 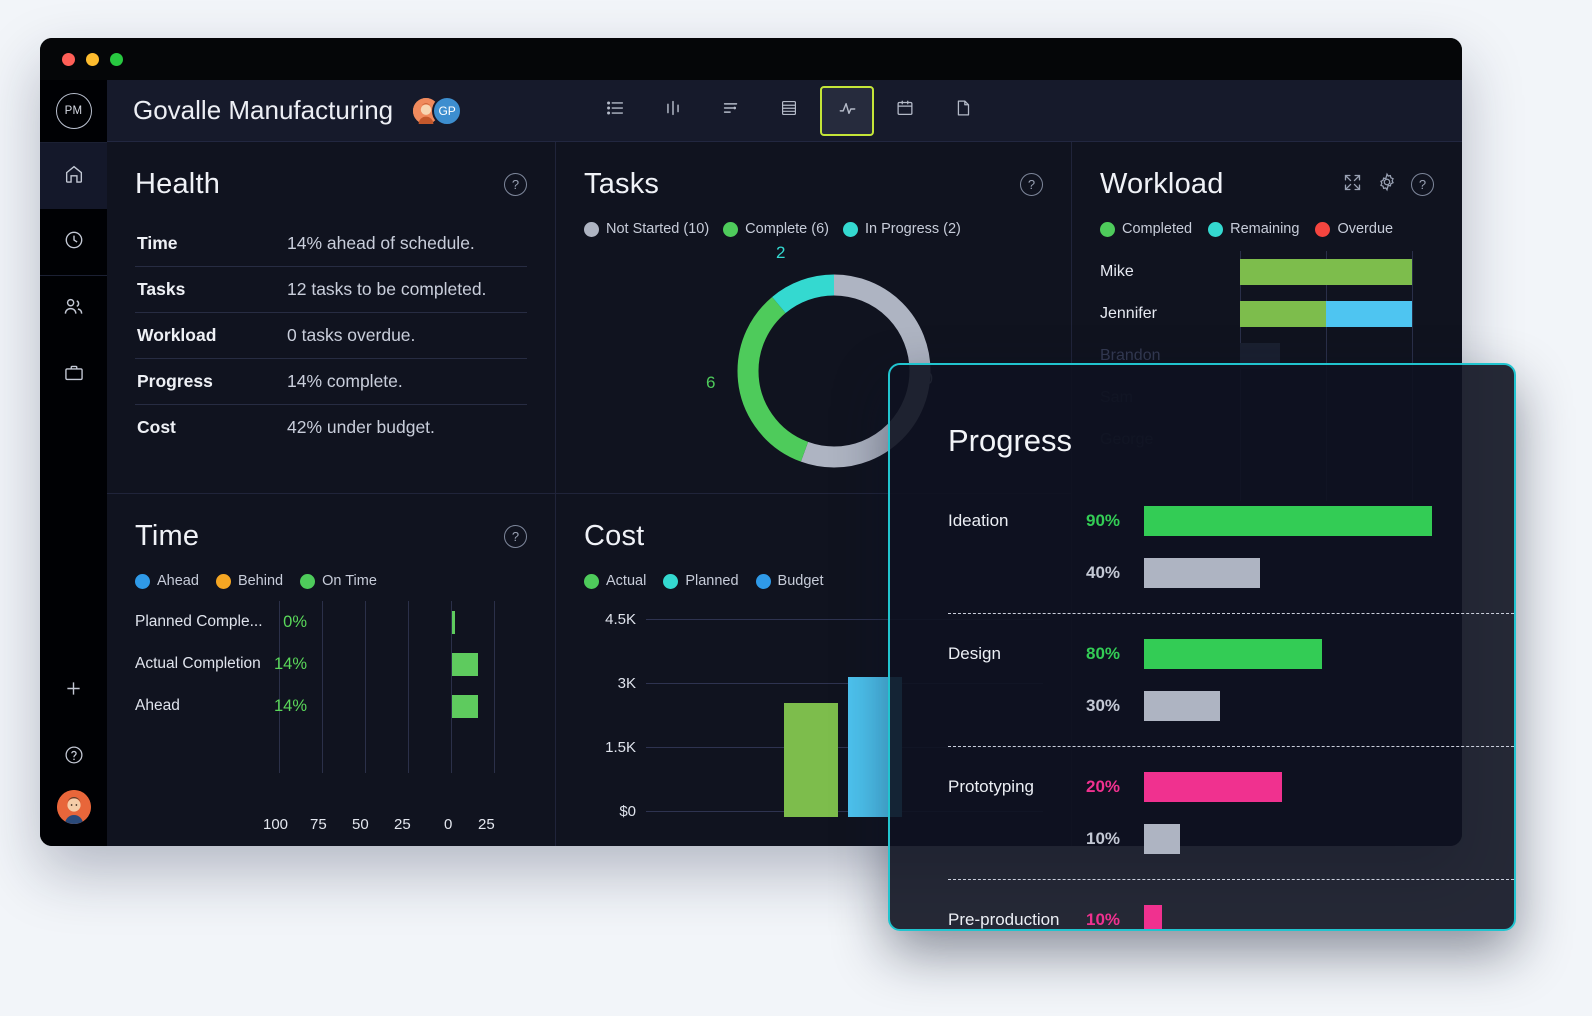 What do you see at coordinates (167, 536) in the screenshot?
I see `time-title: Time` at bounding box center [167, 536].